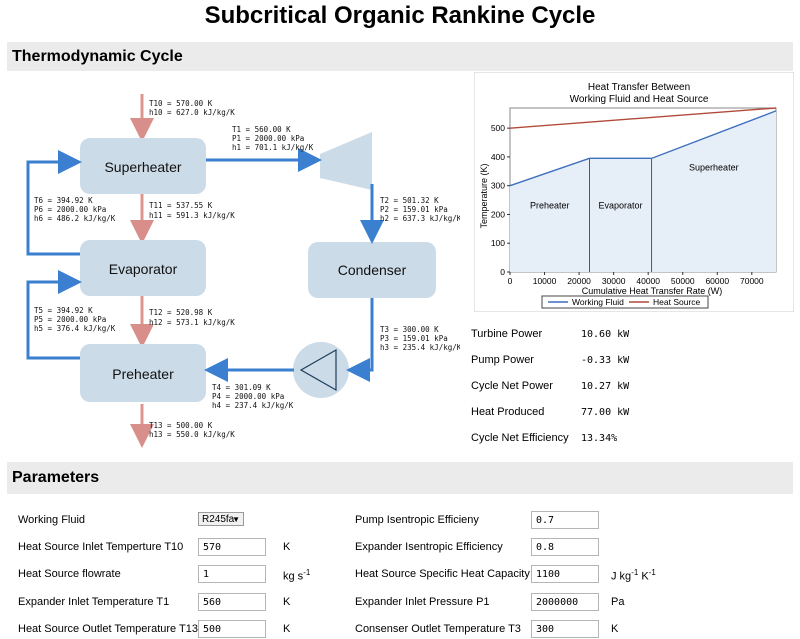 The image size is (800, 639). Describe the element at coordinates (614, 281) in the screenshot. I see `x-tick-label: 30000` at that location.